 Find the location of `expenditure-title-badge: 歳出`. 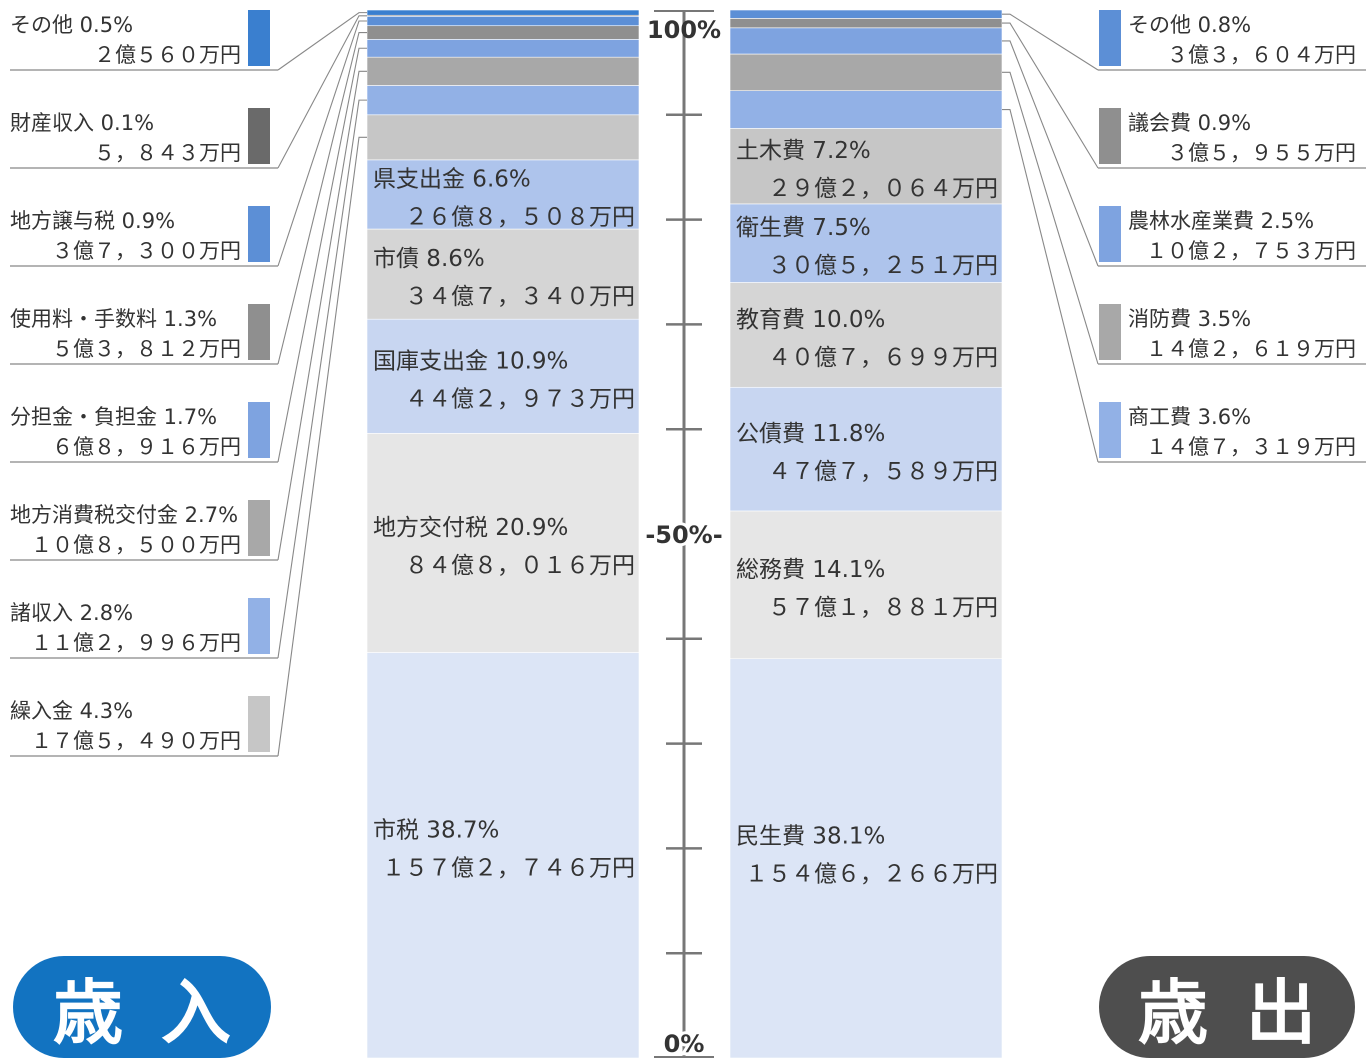

expenditure-title-badge: 歳出 is located at coordinates (1227, 1007).